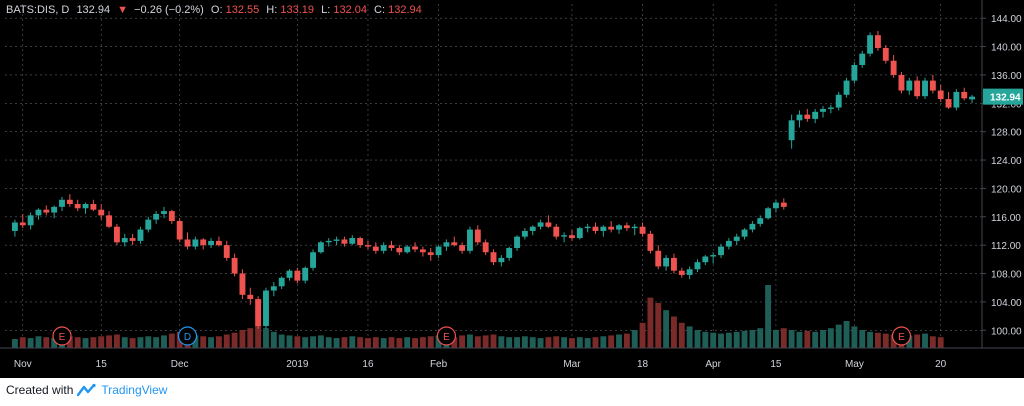 Image resolution: width=1024 pixels, height=406 pixels. What do you see at coordinates (297, 364) in the screenshot?
I see `time-tick-label: 2019` at bounding box center [297, 364].